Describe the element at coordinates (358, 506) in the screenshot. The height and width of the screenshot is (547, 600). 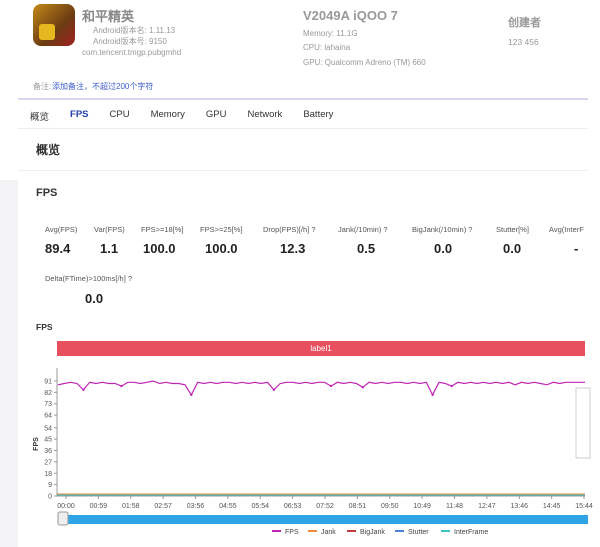
I see `x-tick-label: 08:51` at that location.